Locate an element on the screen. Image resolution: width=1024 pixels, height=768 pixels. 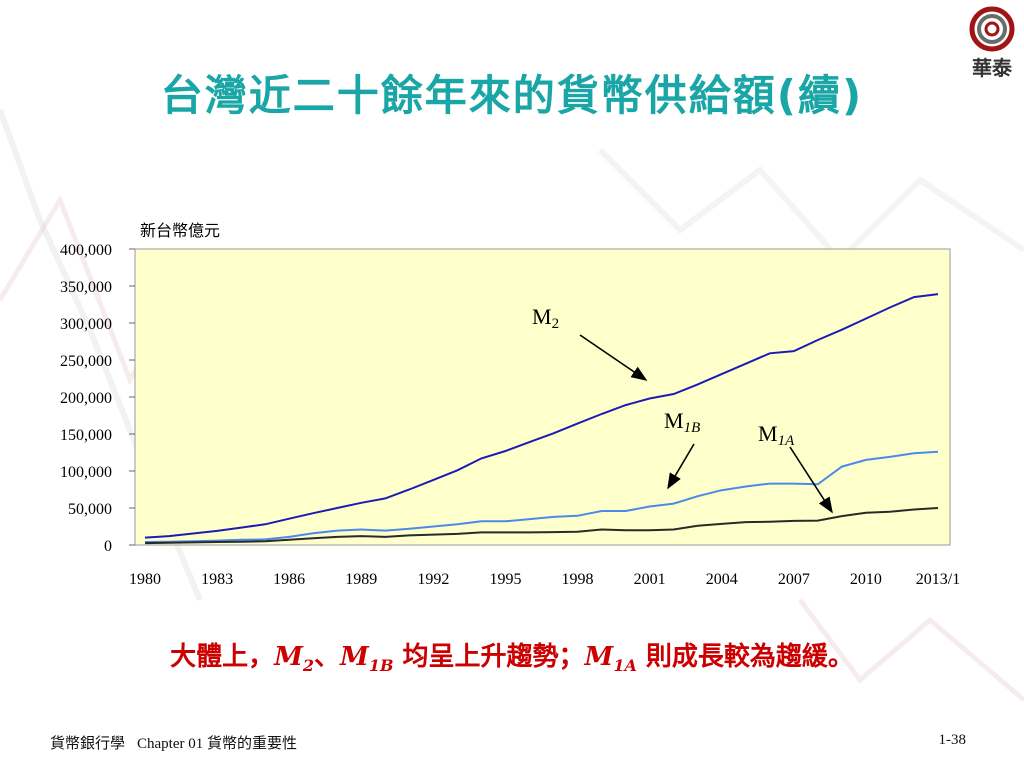
caption-part1: 大體上， is located at coordinates (222, 657).